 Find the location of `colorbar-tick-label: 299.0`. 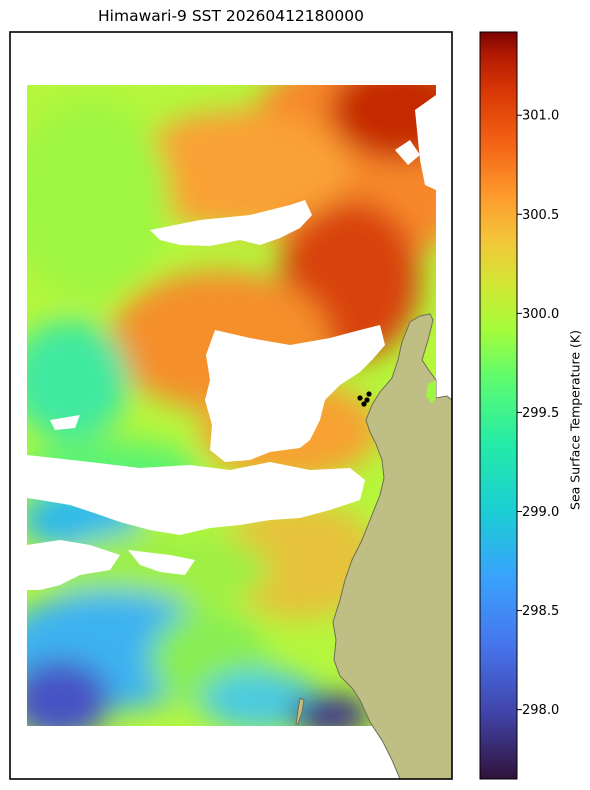

colorbar-tick-label: 299.0 is located at coordinates (540, 512).